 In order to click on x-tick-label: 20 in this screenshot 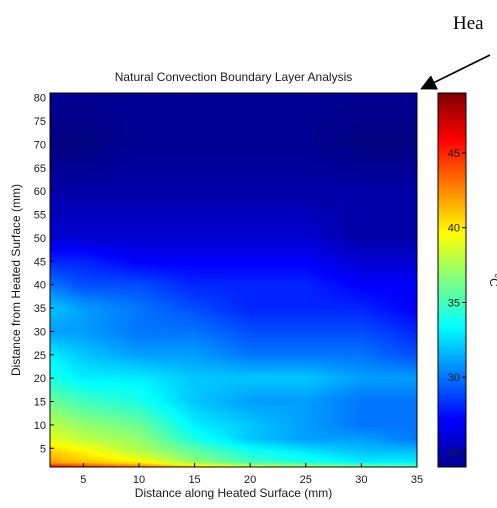, I will do `click(250, 480)`.